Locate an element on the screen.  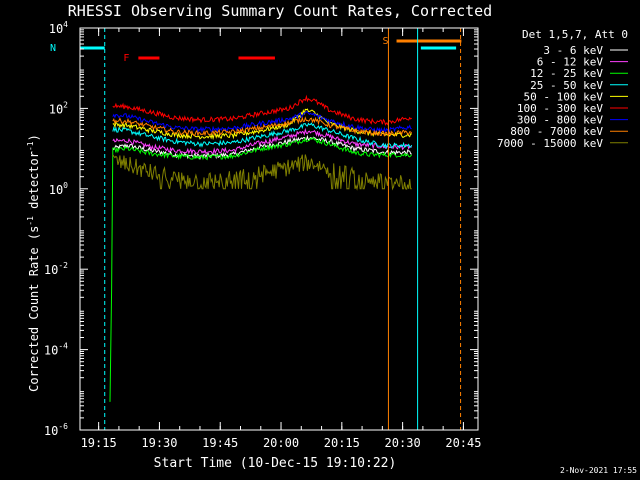
y-tick-label-5: 10² is located at coordinates (58, 108).